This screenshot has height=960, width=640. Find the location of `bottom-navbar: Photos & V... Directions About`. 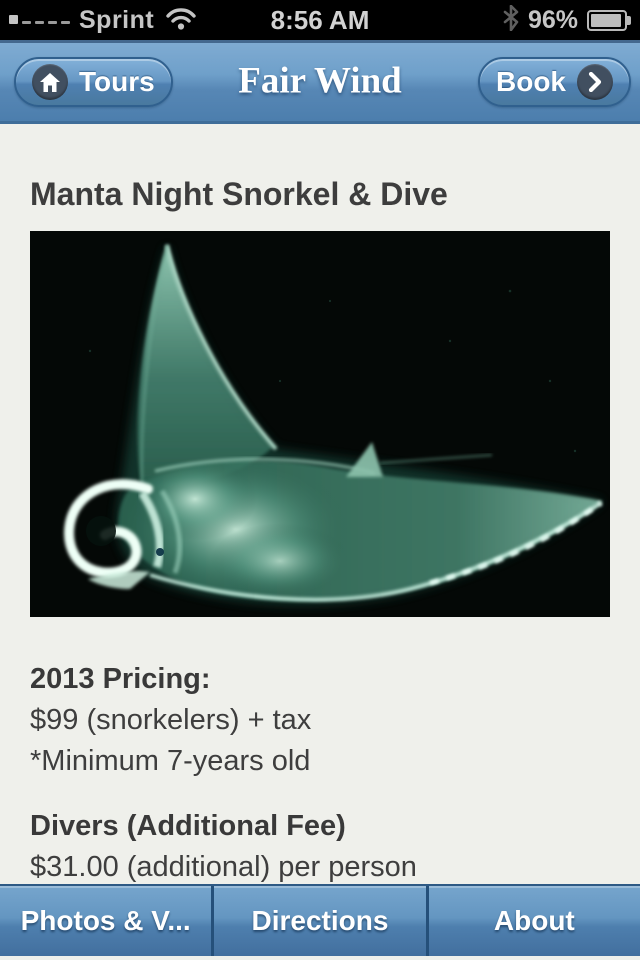

bottom-navbar: Photos & V... Directions About is located at coordinates (320, 920).